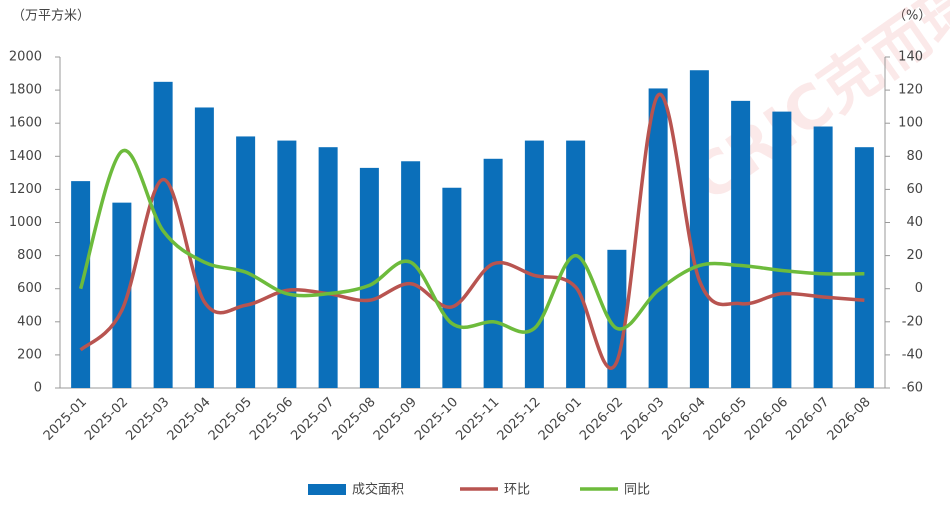  Describe the element at coordinates (910, 90) in the screenshot. I see `y2-tick-label: 120` at that location.